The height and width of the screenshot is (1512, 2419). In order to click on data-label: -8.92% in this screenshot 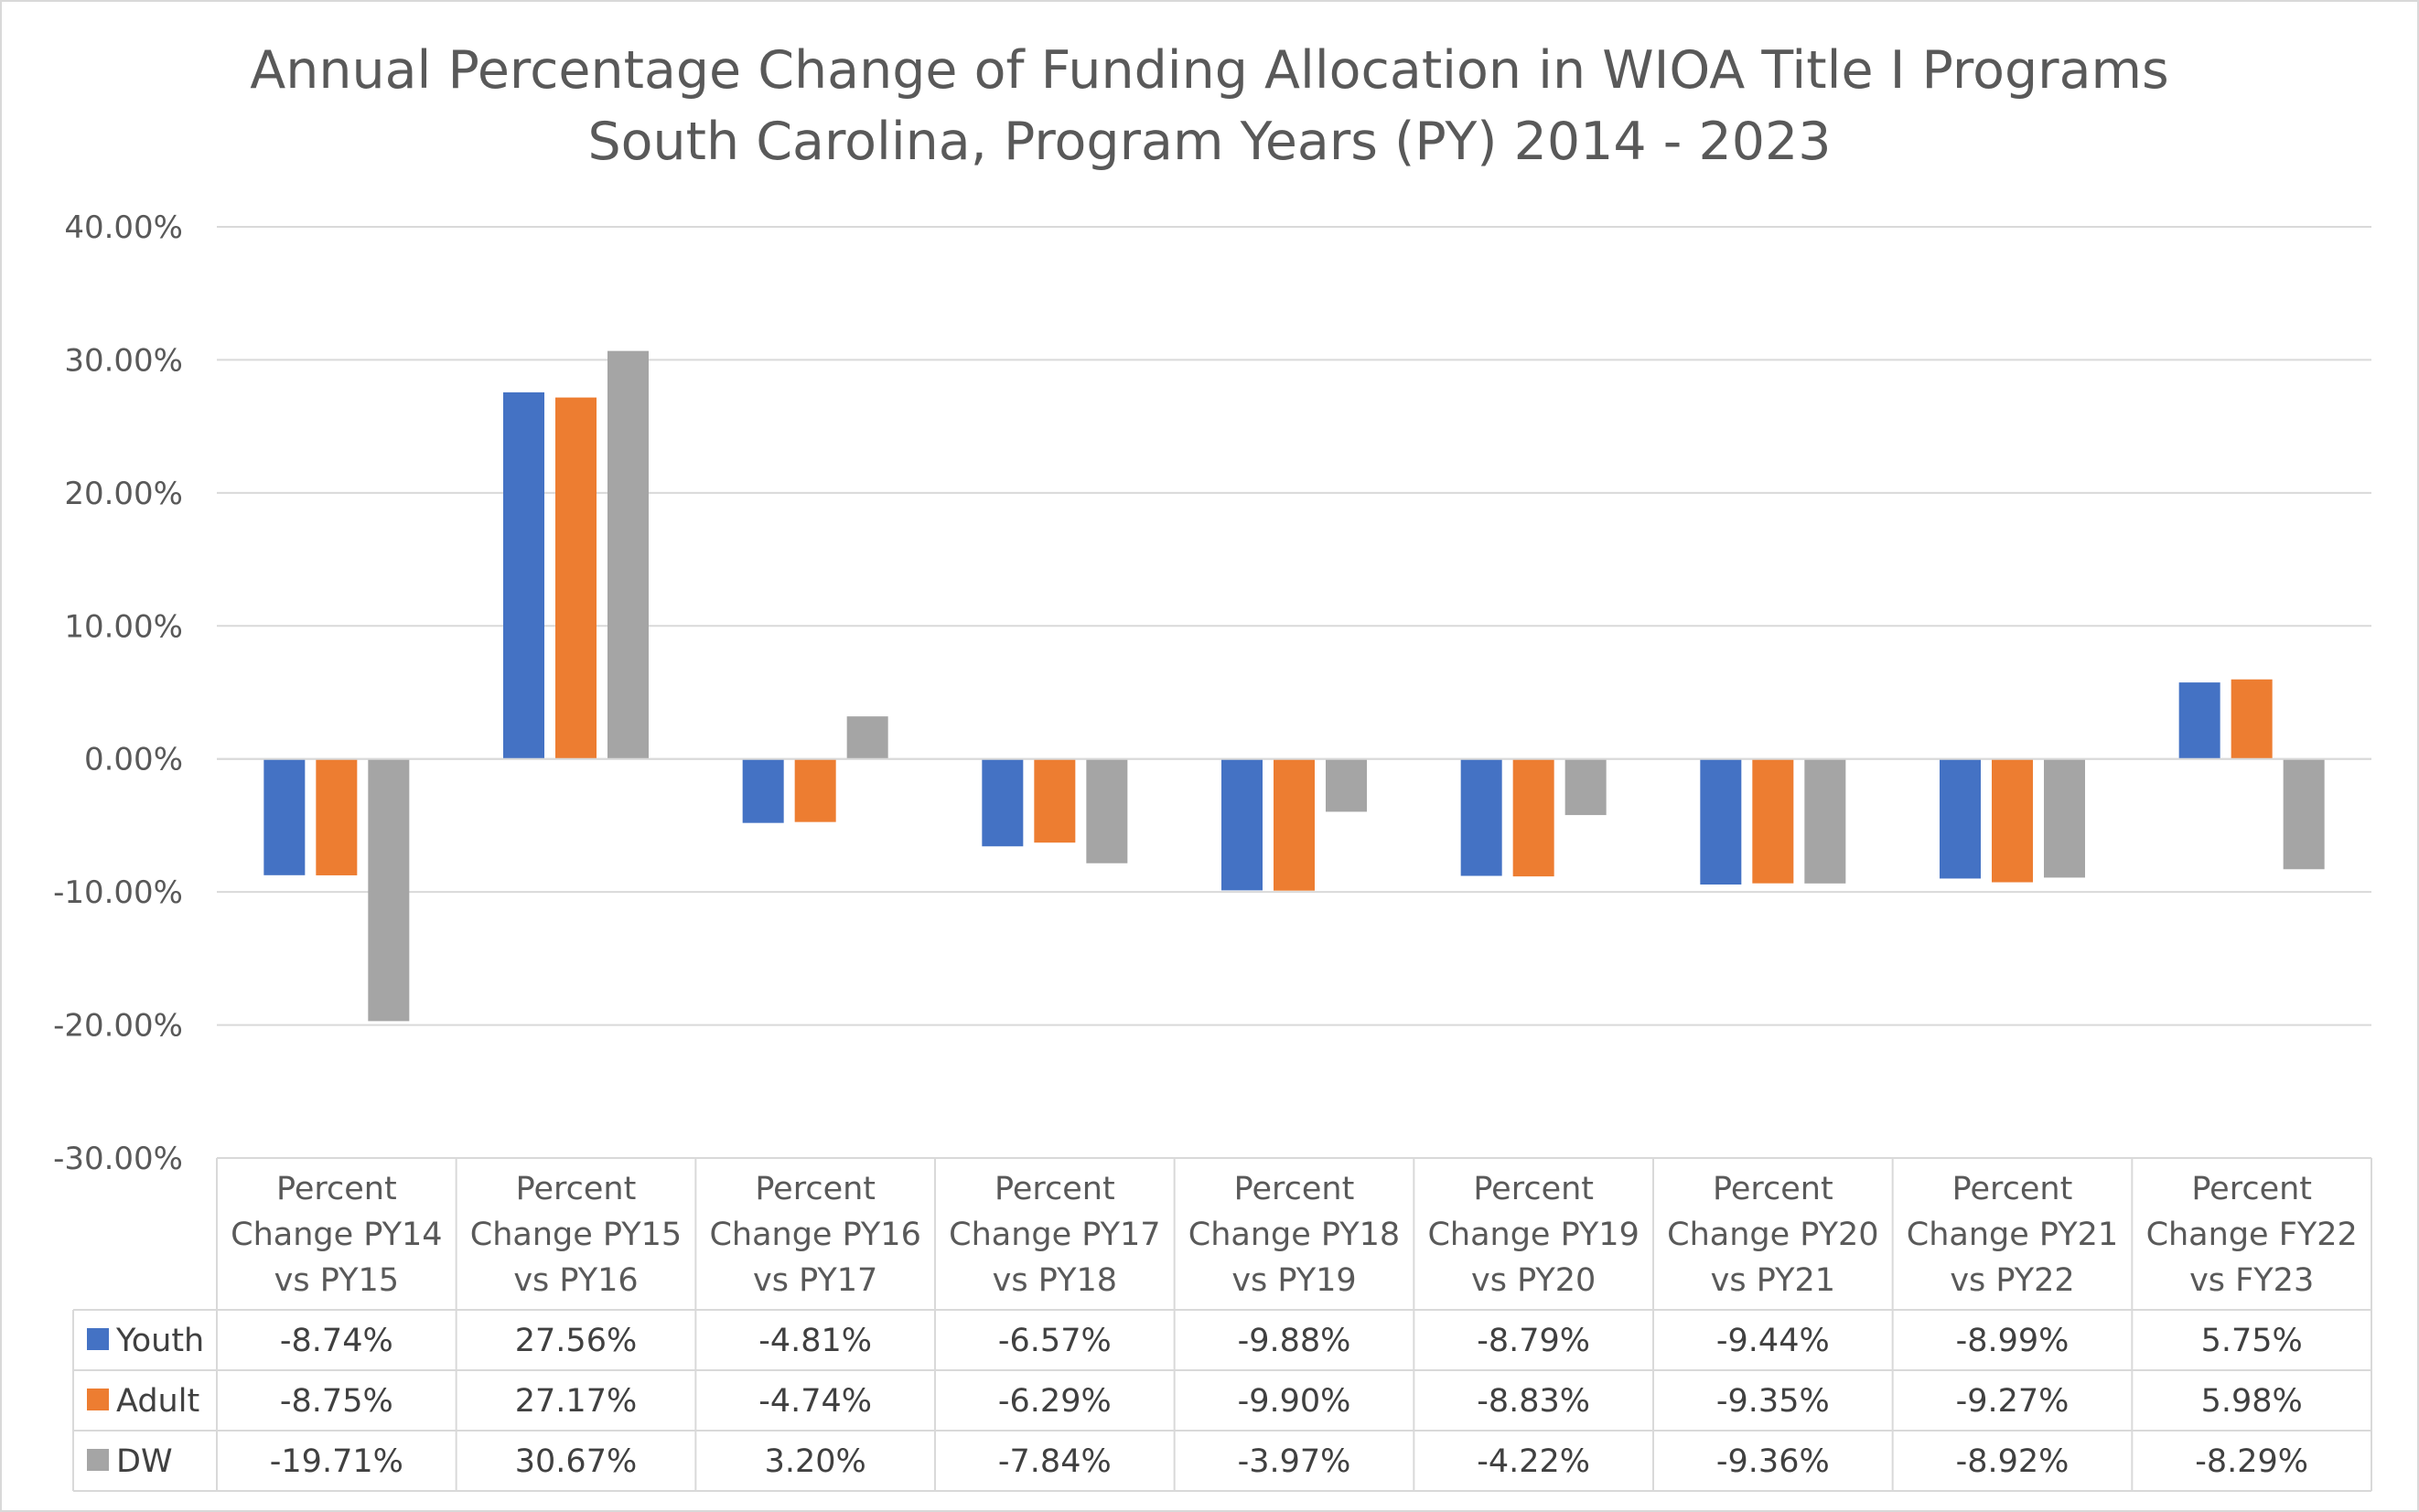, I will do `click(2013, 1461)`.